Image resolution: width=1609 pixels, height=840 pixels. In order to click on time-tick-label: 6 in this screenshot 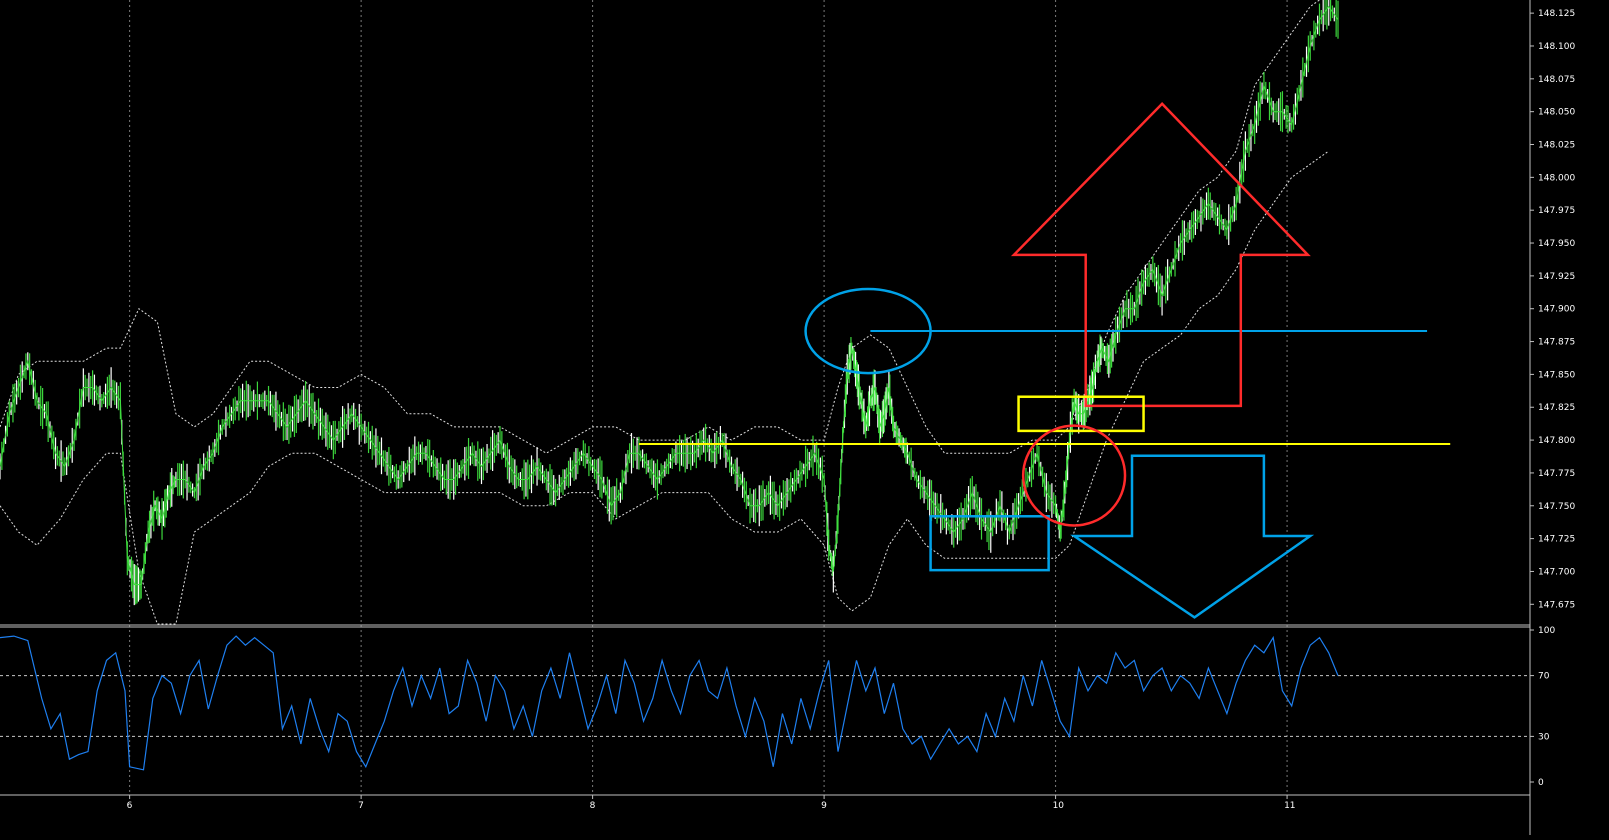, I will do `click(130, 806)`.